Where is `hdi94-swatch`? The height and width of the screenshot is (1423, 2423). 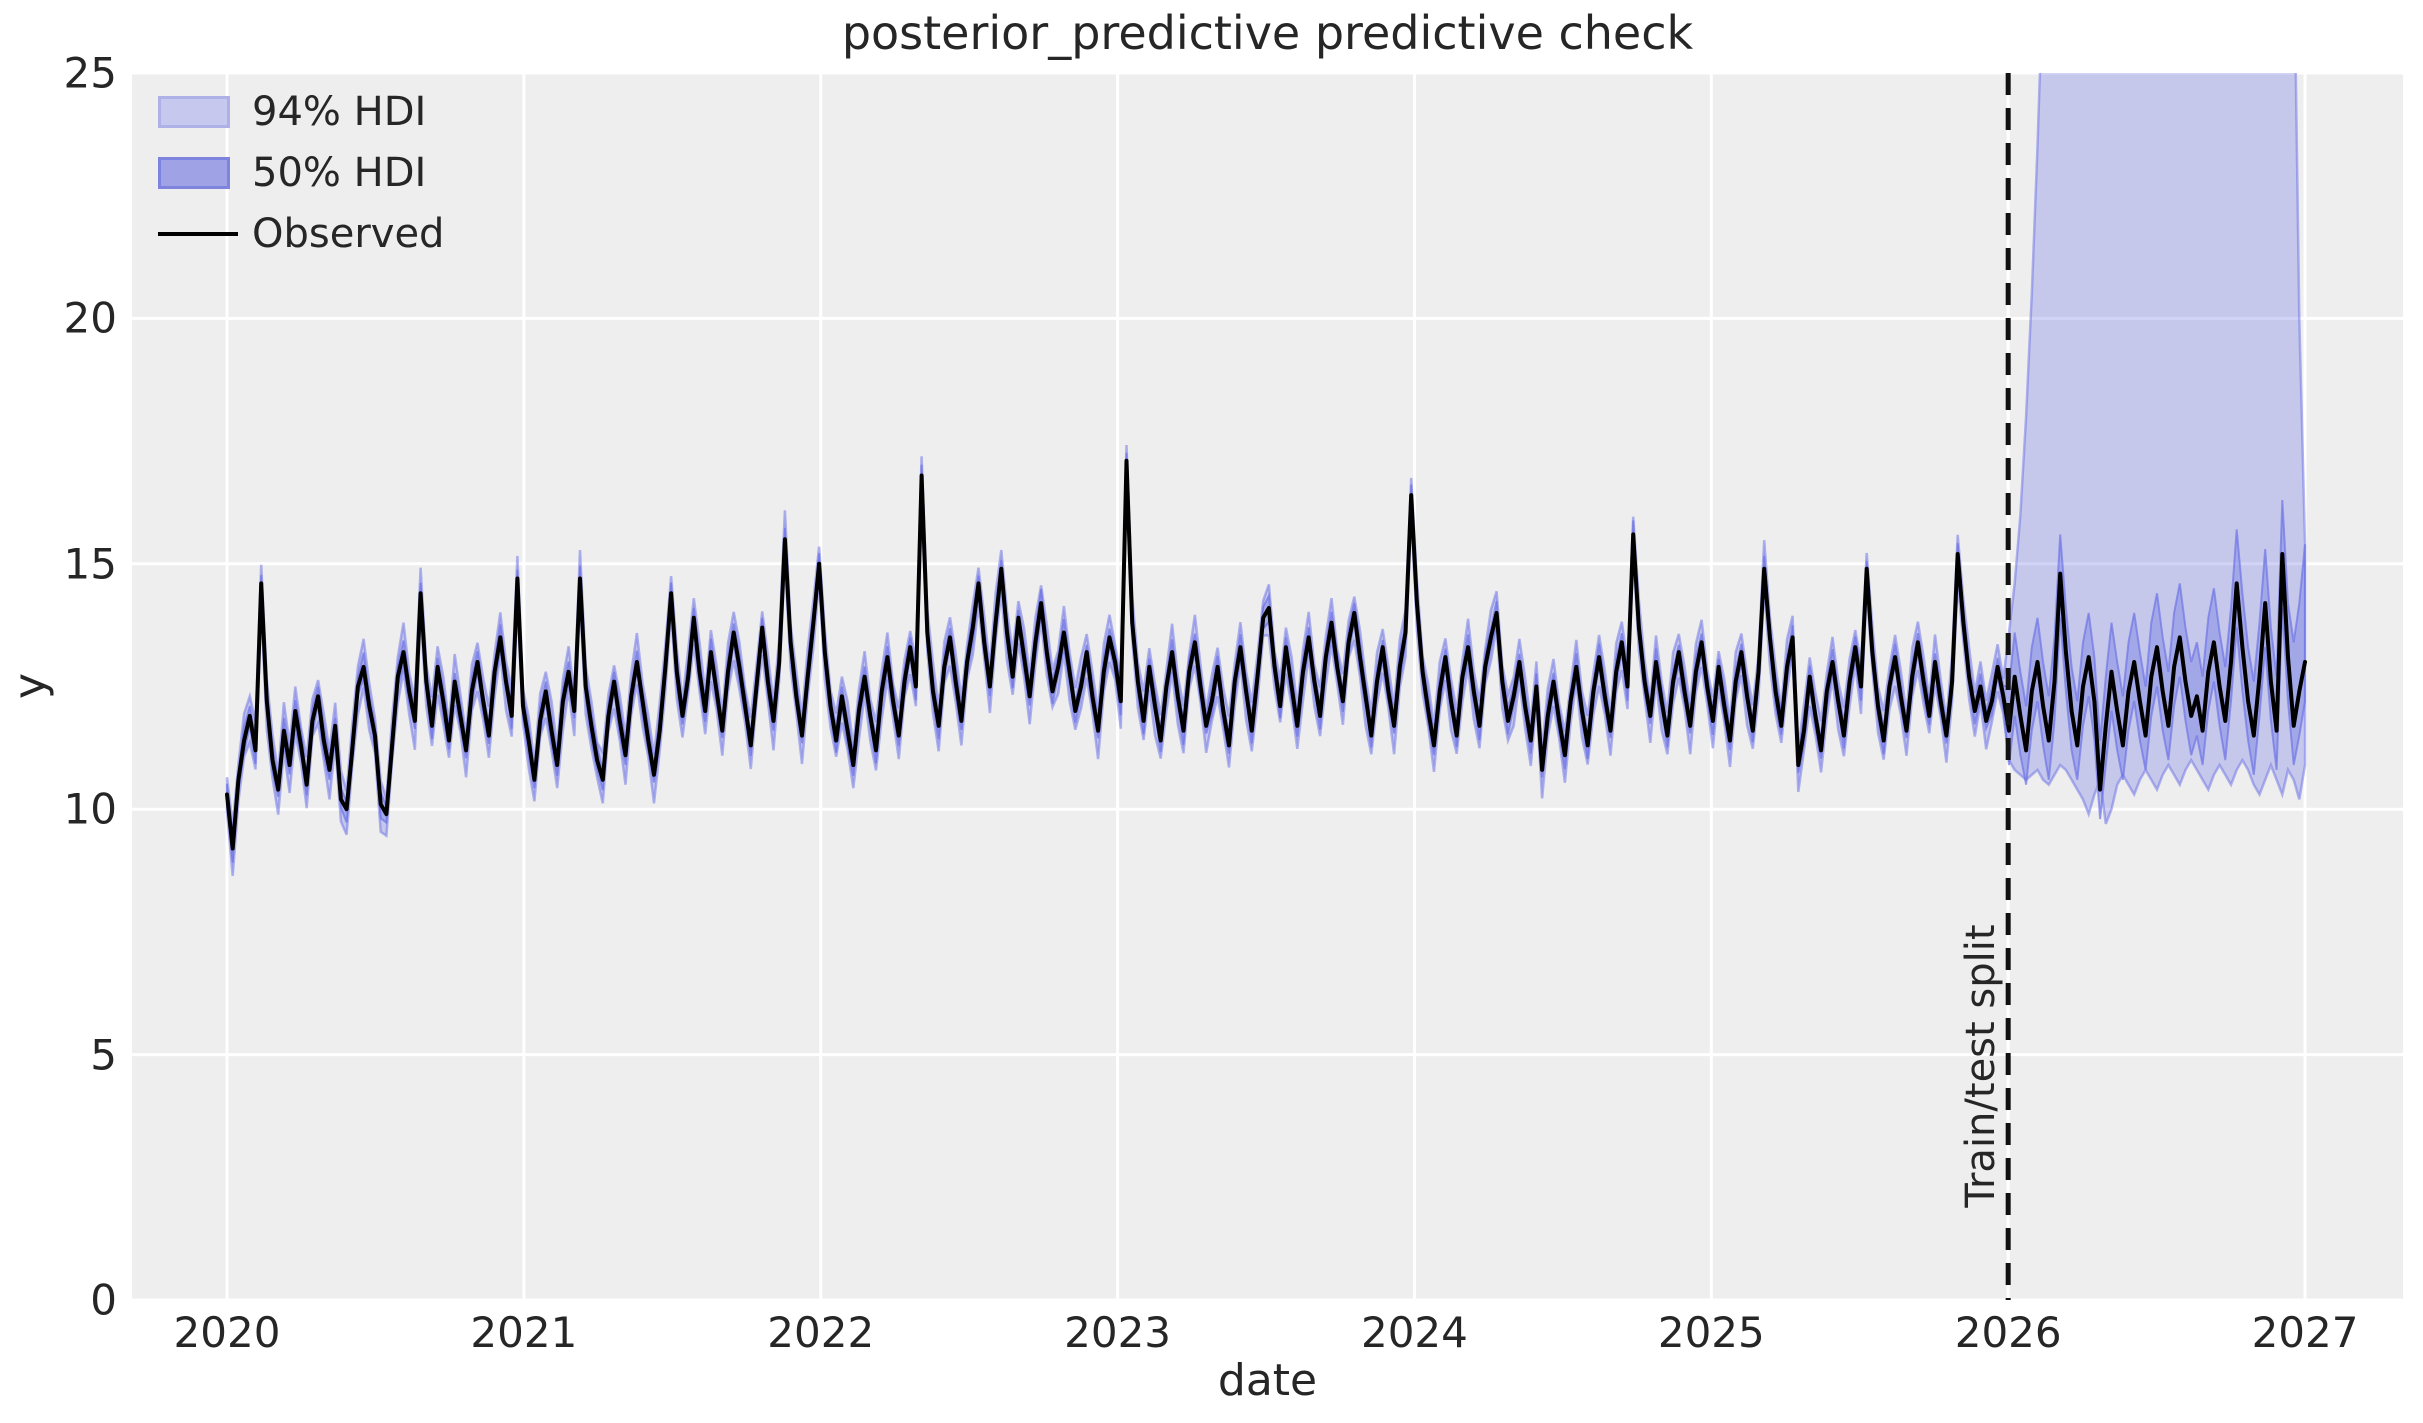 hdi94-swatch is located at coordinates (194, 111).